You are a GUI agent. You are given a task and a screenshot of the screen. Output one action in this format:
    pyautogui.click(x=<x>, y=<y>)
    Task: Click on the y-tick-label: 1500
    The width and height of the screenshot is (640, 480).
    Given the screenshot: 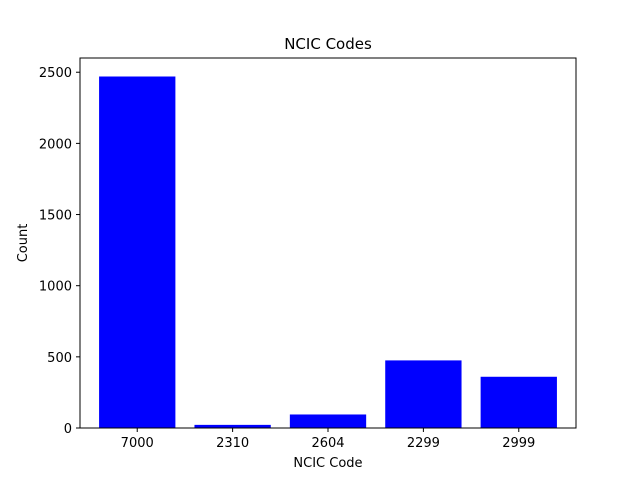 What is the action you would take?
    pyautogui.click(x=55, y=216)
    